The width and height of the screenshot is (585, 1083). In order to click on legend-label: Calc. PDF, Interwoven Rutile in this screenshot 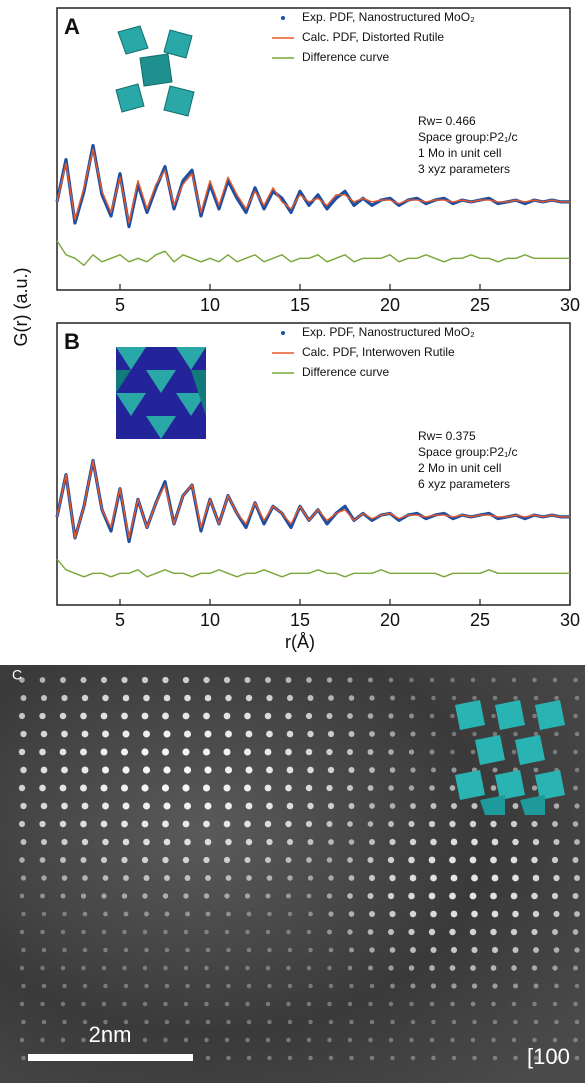, I will do `click(378, 352)`.